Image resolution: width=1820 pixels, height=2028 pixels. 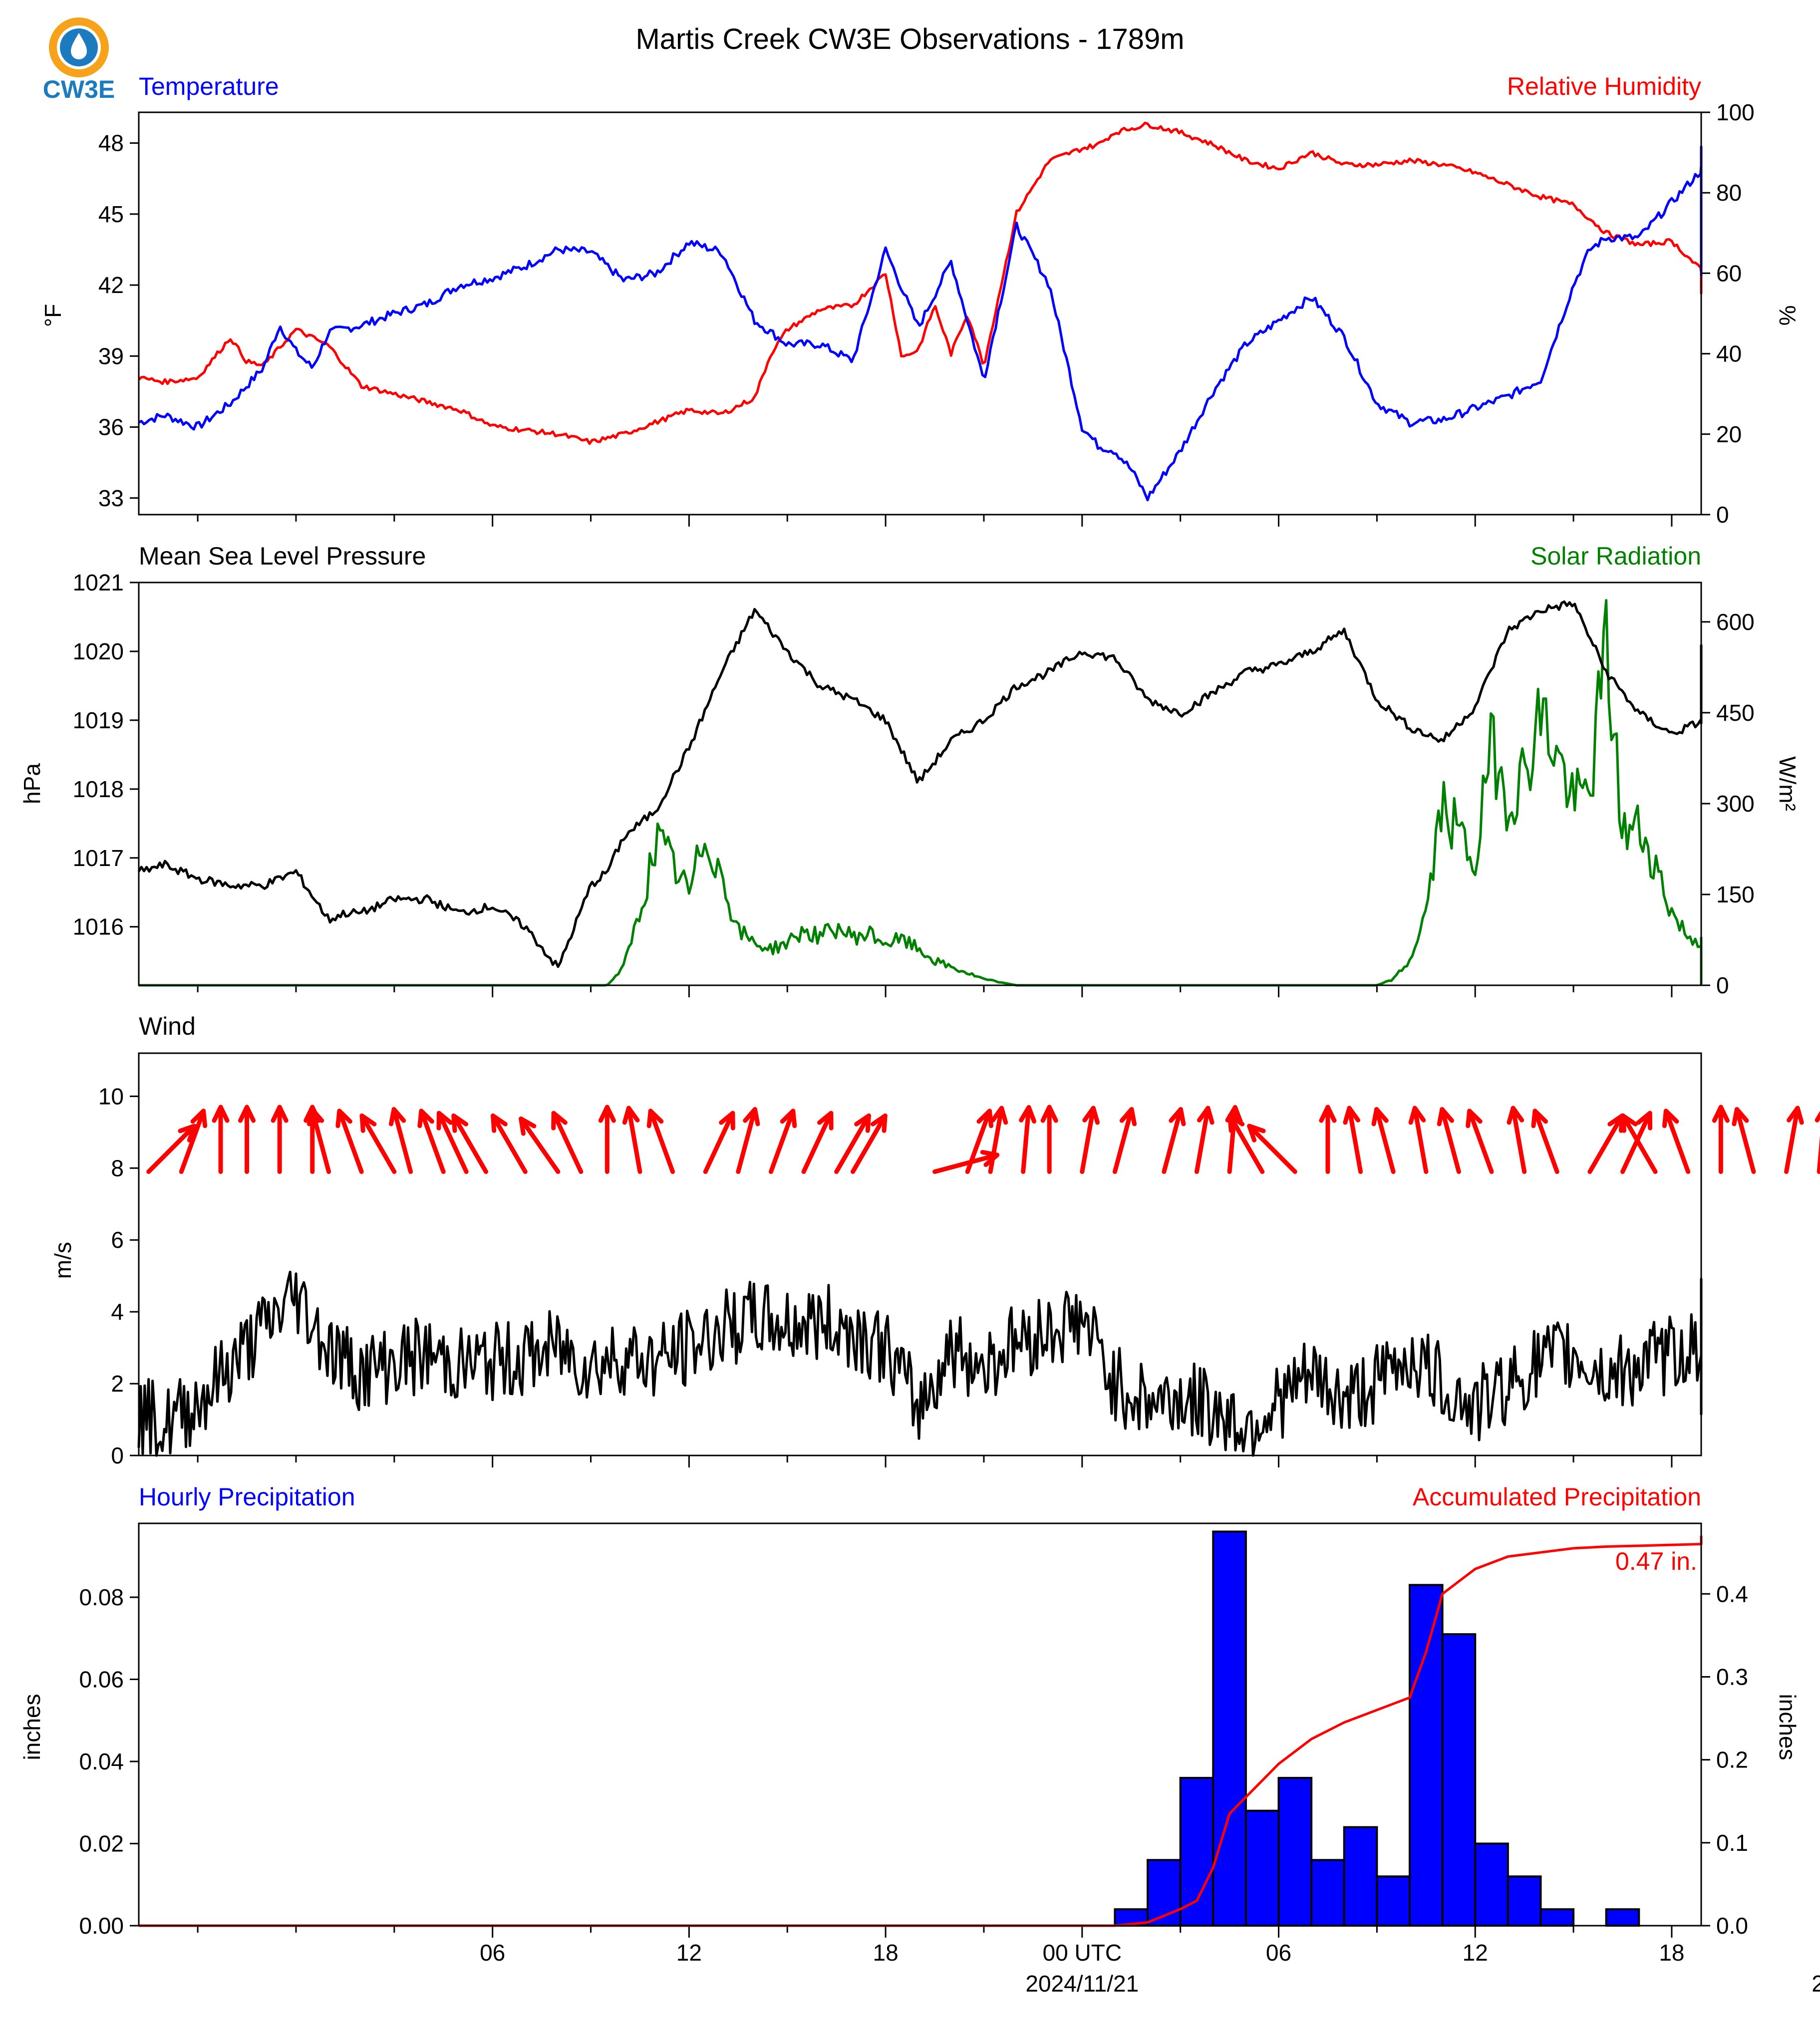 What do you see at coordinates (63, 1260) in the screenshot?
I see `wind-axis-label: m/s` at bounding box center [63, 1260].